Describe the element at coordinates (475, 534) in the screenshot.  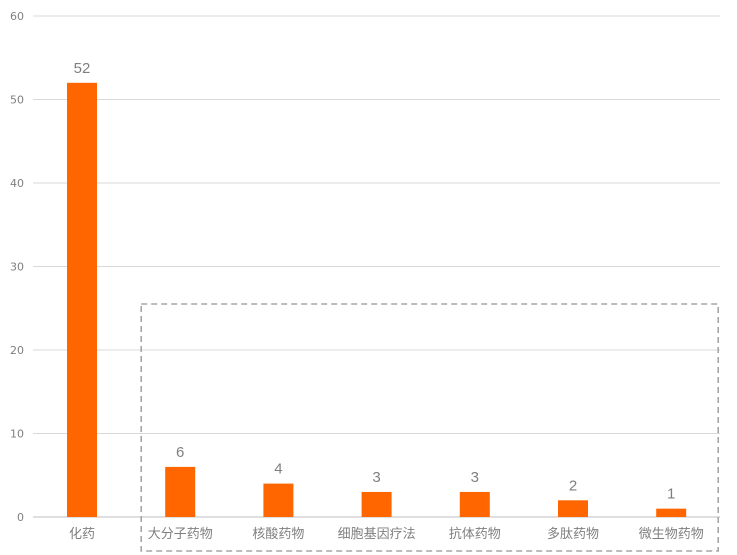
I see `x-tick-label: 抗体药物` at that location.